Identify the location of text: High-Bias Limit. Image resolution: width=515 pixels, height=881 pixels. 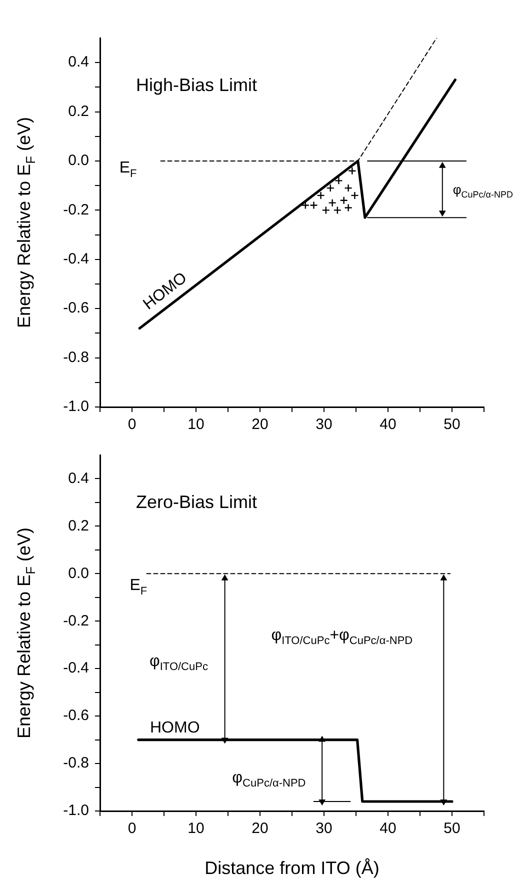
(197, 84).